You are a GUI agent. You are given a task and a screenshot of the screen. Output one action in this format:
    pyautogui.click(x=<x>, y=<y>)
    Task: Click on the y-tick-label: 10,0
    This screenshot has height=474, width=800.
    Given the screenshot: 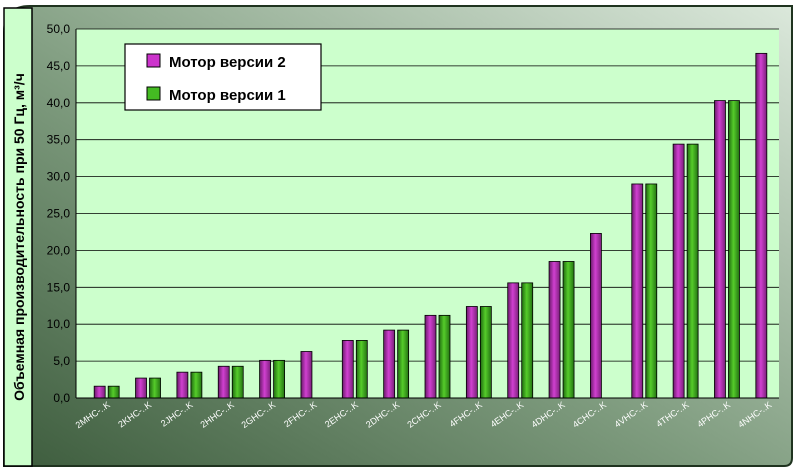 What is the action you would take?
    pyautogui.click(x=59, y=324)
    